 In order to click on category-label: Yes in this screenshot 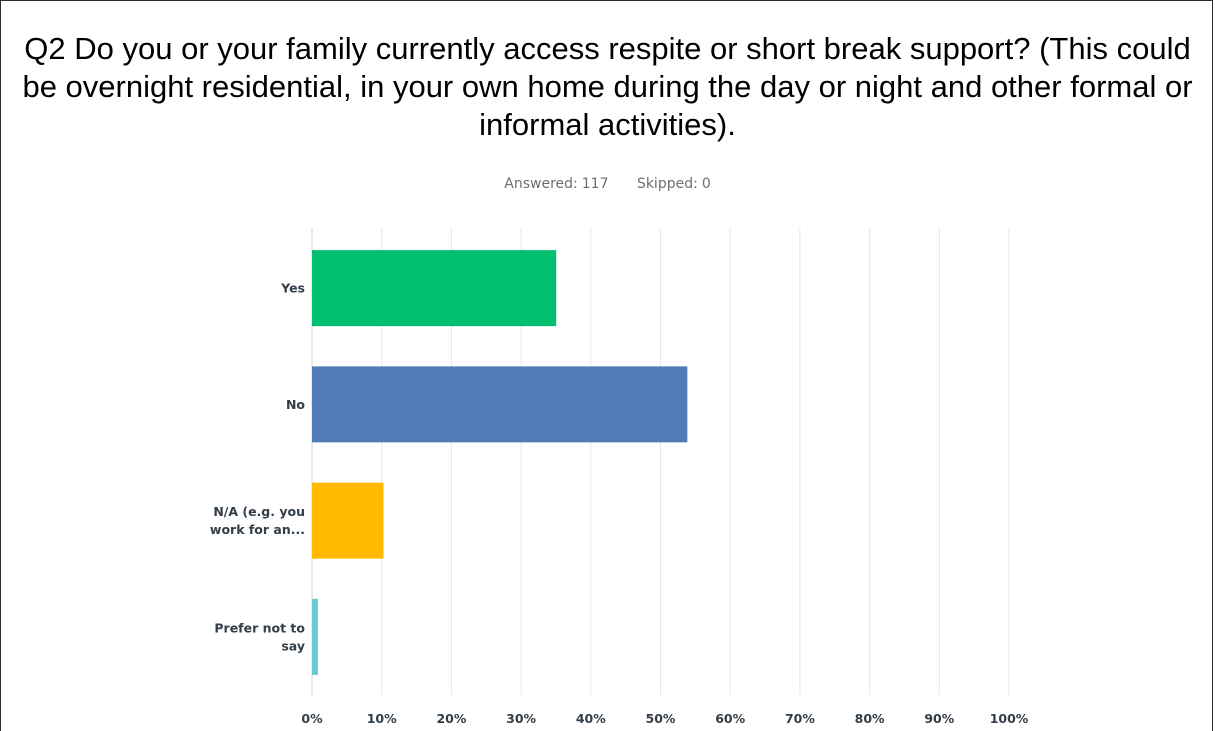, I will do `click(292, 288)`.